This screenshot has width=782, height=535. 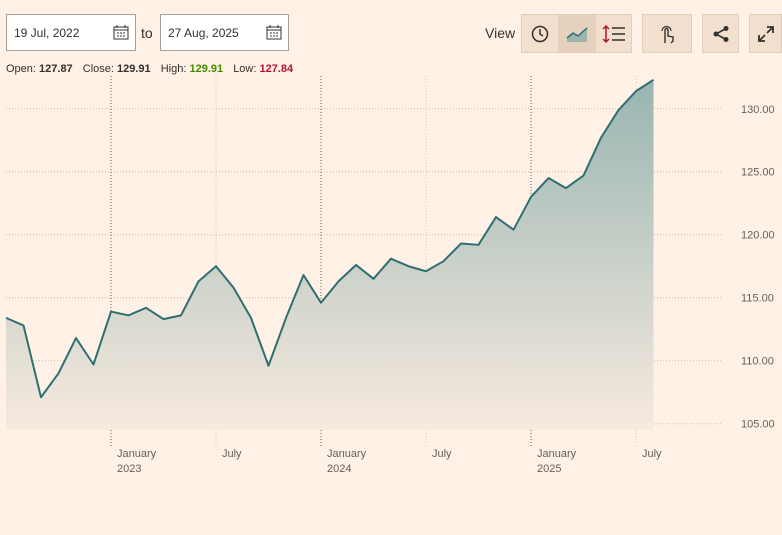 I want to click on share-icon, so click(x=720, y=33).